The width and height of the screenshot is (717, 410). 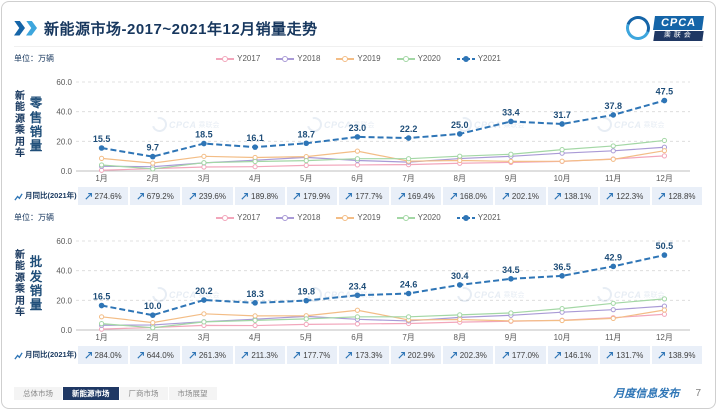 What do you see at coordinates (306, 292) in the screenshot?
I see `svg-text: 19.8` at bounding box center [306, 292].